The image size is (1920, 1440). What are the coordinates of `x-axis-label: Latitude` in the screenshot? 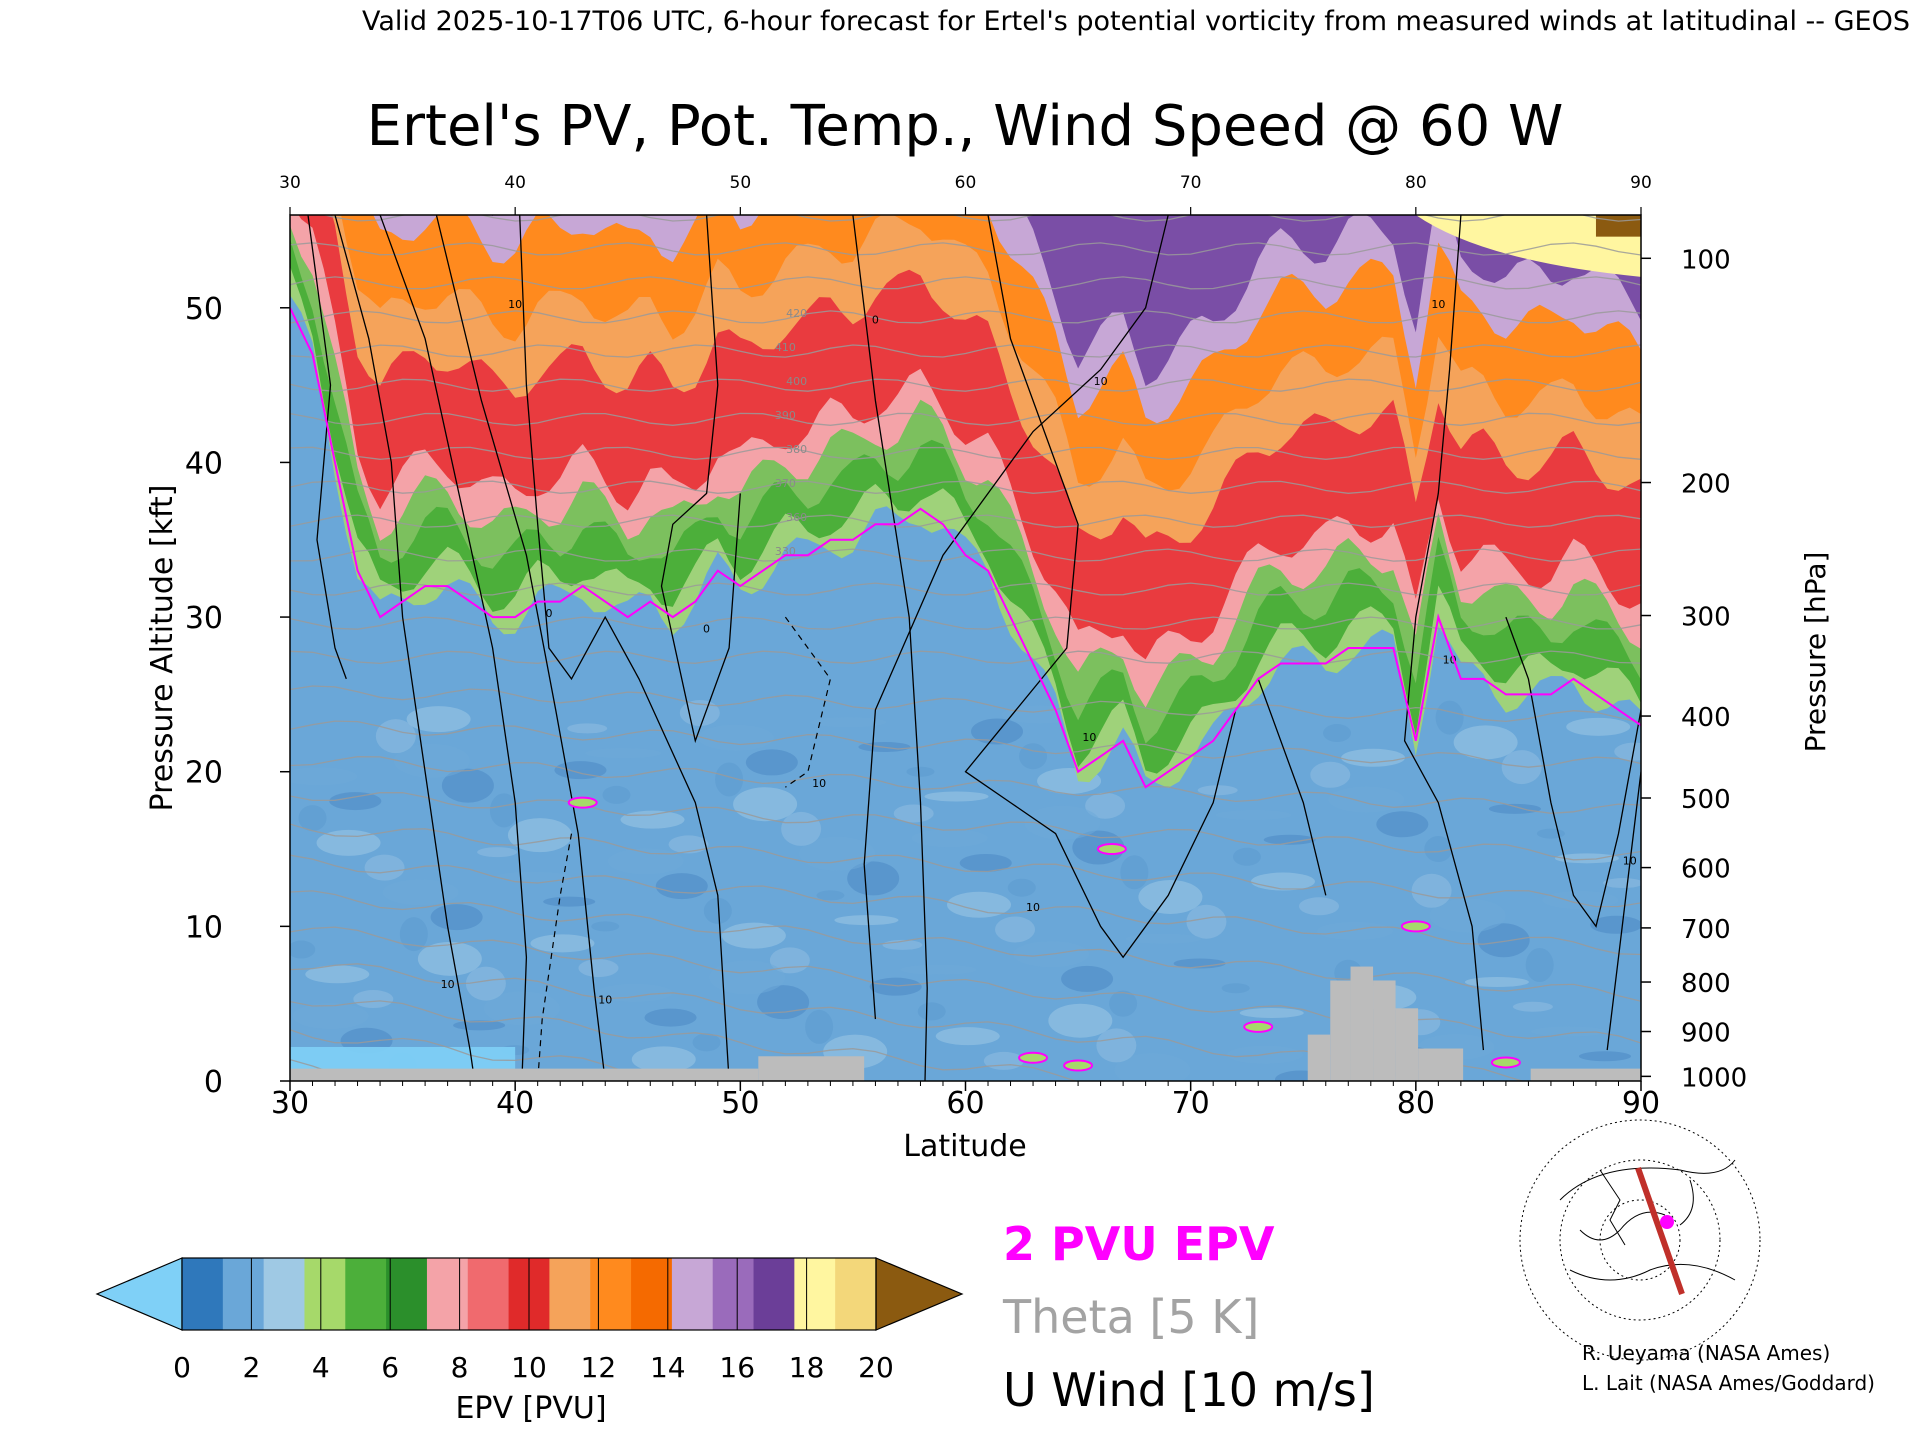 It's located at (964, 1146).